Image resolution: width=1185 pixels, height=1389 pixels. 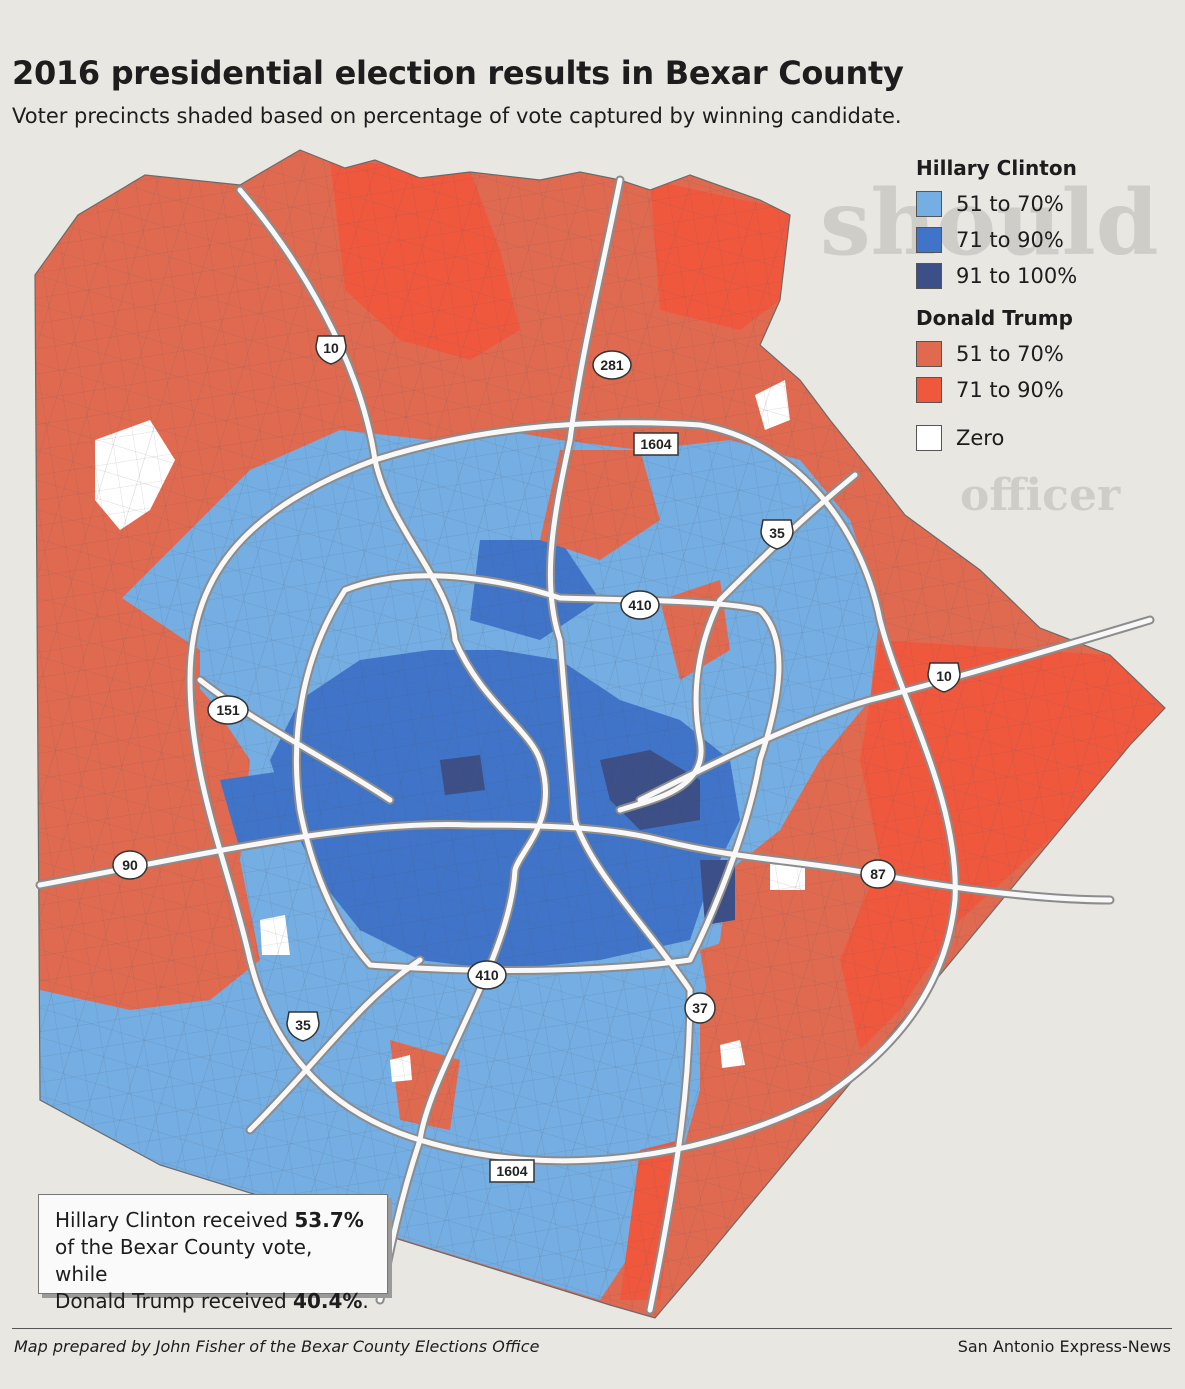 I want to click on shield-us90: 90, so click(x=130, y=865).